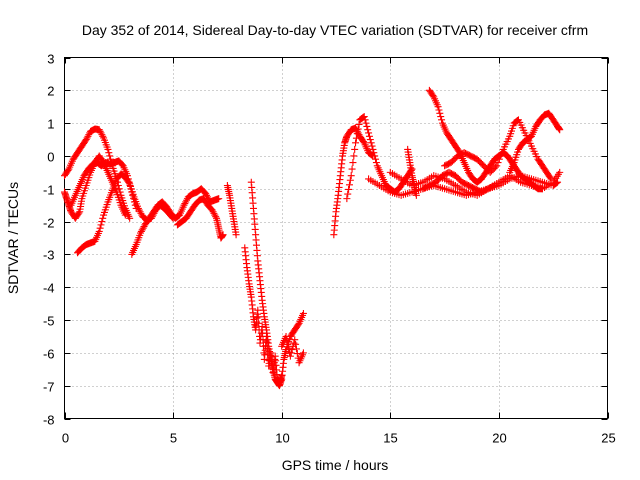 The width and height of the screenshot is (640, 480). What do you see at coordinates (335, 465) in the screenshot?
I see `x-axis-label: GPS time / hours` at bounding box center [335, 465].